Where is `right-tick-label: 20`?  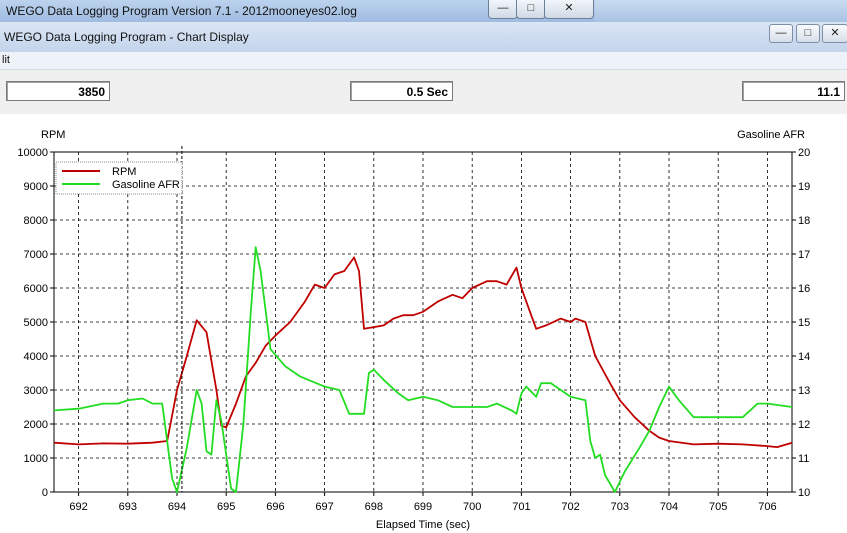 right-tick-label: 20 is located at coordinates (804, 153).